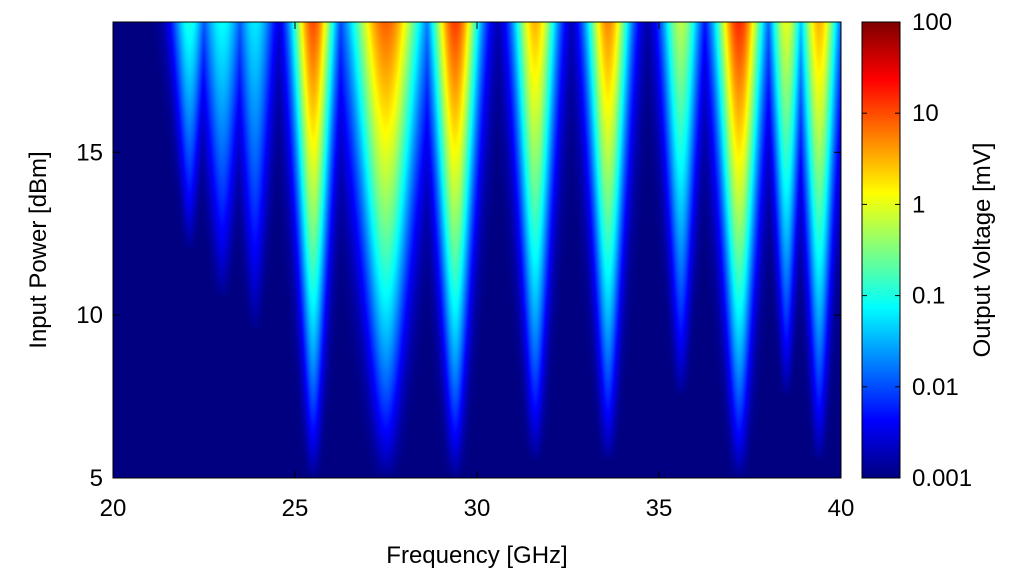 Image resolution: width=1015 pixels, height=571 pixels. Describe the element at coordinates (917, 250) in the screenshot. I see `colorbar-ticks: 0.001 0.01 0.1 1 10 100` at that location.